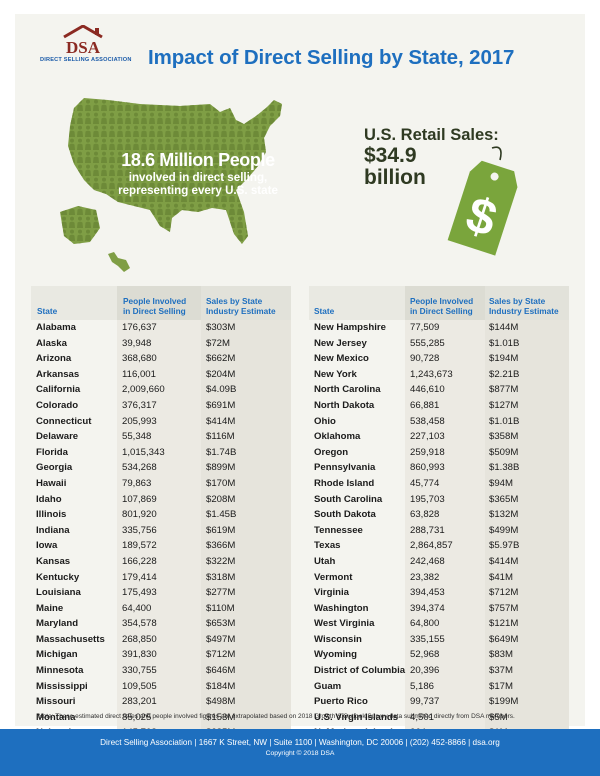 This screenshot has width=600, height=776. What do you see at coordinates (220, 437) in the screenshot?
I see `sales-cell: $116M` at bounding box center [220, 437].